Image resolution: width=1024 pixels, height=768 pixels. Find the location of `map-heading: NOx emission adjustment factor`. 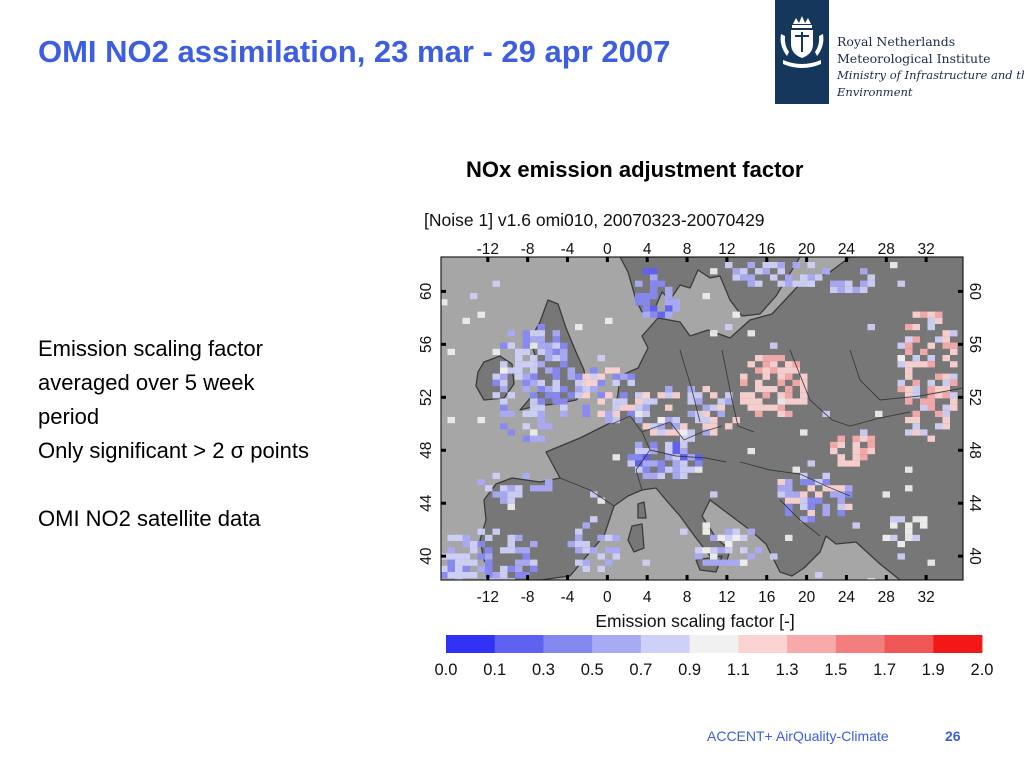

map-heading: NOx emission adjustment factor is located at coordinates (635, 169).